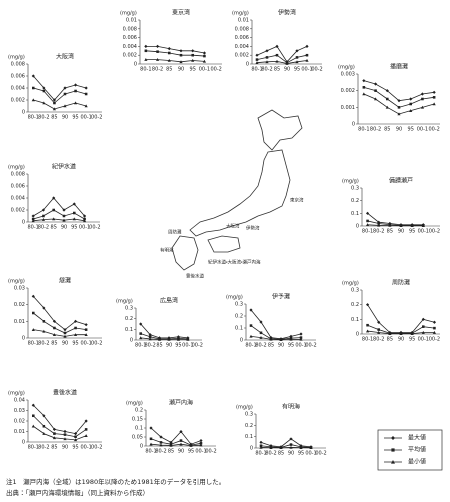 The height and width of the screenshot is (502, 450). I want to click on chart-title: 広島湾, so click(169, 301).